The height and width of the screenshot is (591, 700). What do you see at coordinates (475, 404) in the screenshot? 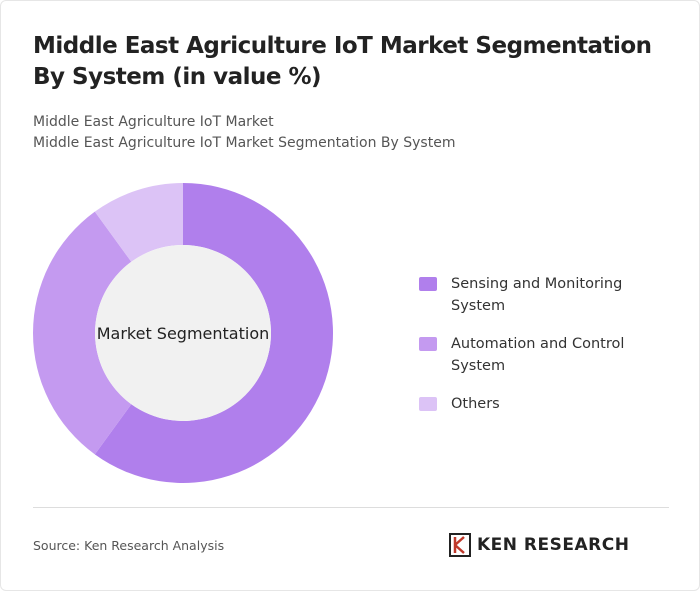
I see `legend-label: Others` at bounding box center [475, 404].